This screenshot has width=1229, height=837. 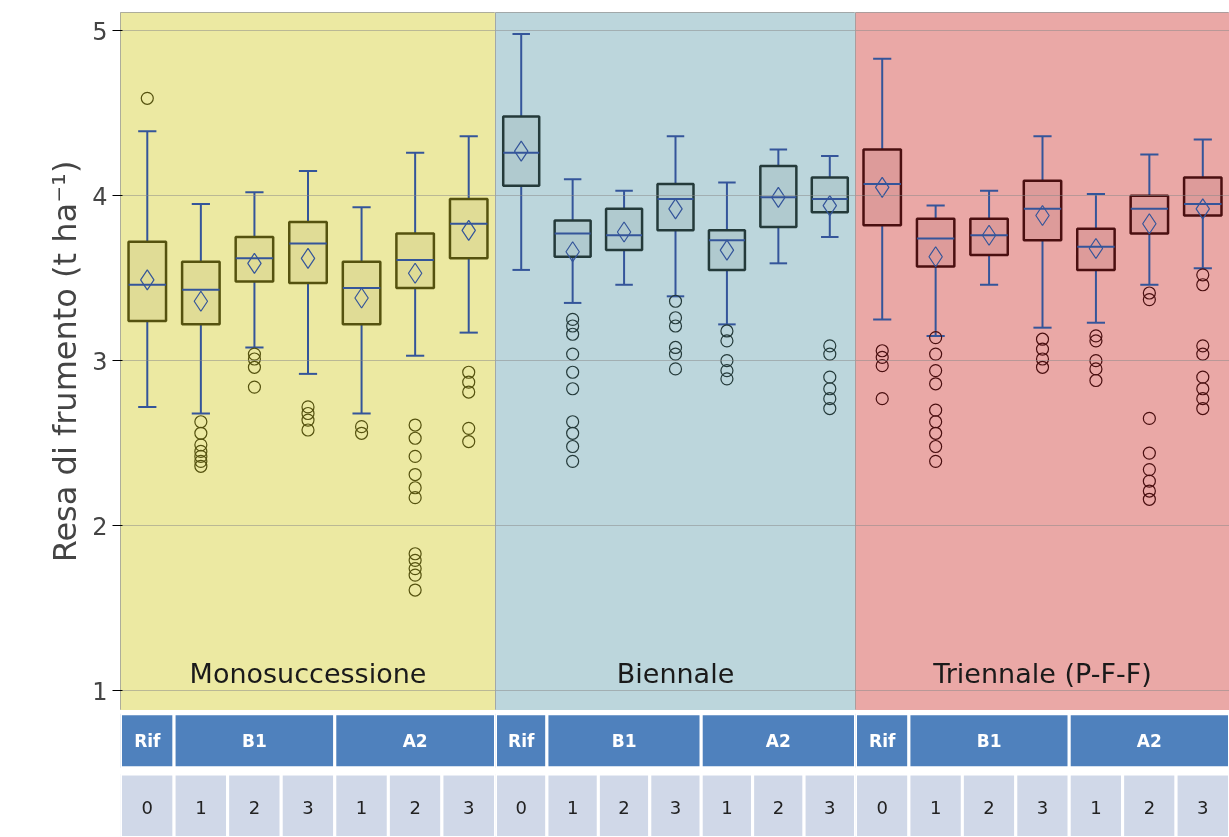 I want to click on y-tick-label: 1, so click(x=100, y=691).